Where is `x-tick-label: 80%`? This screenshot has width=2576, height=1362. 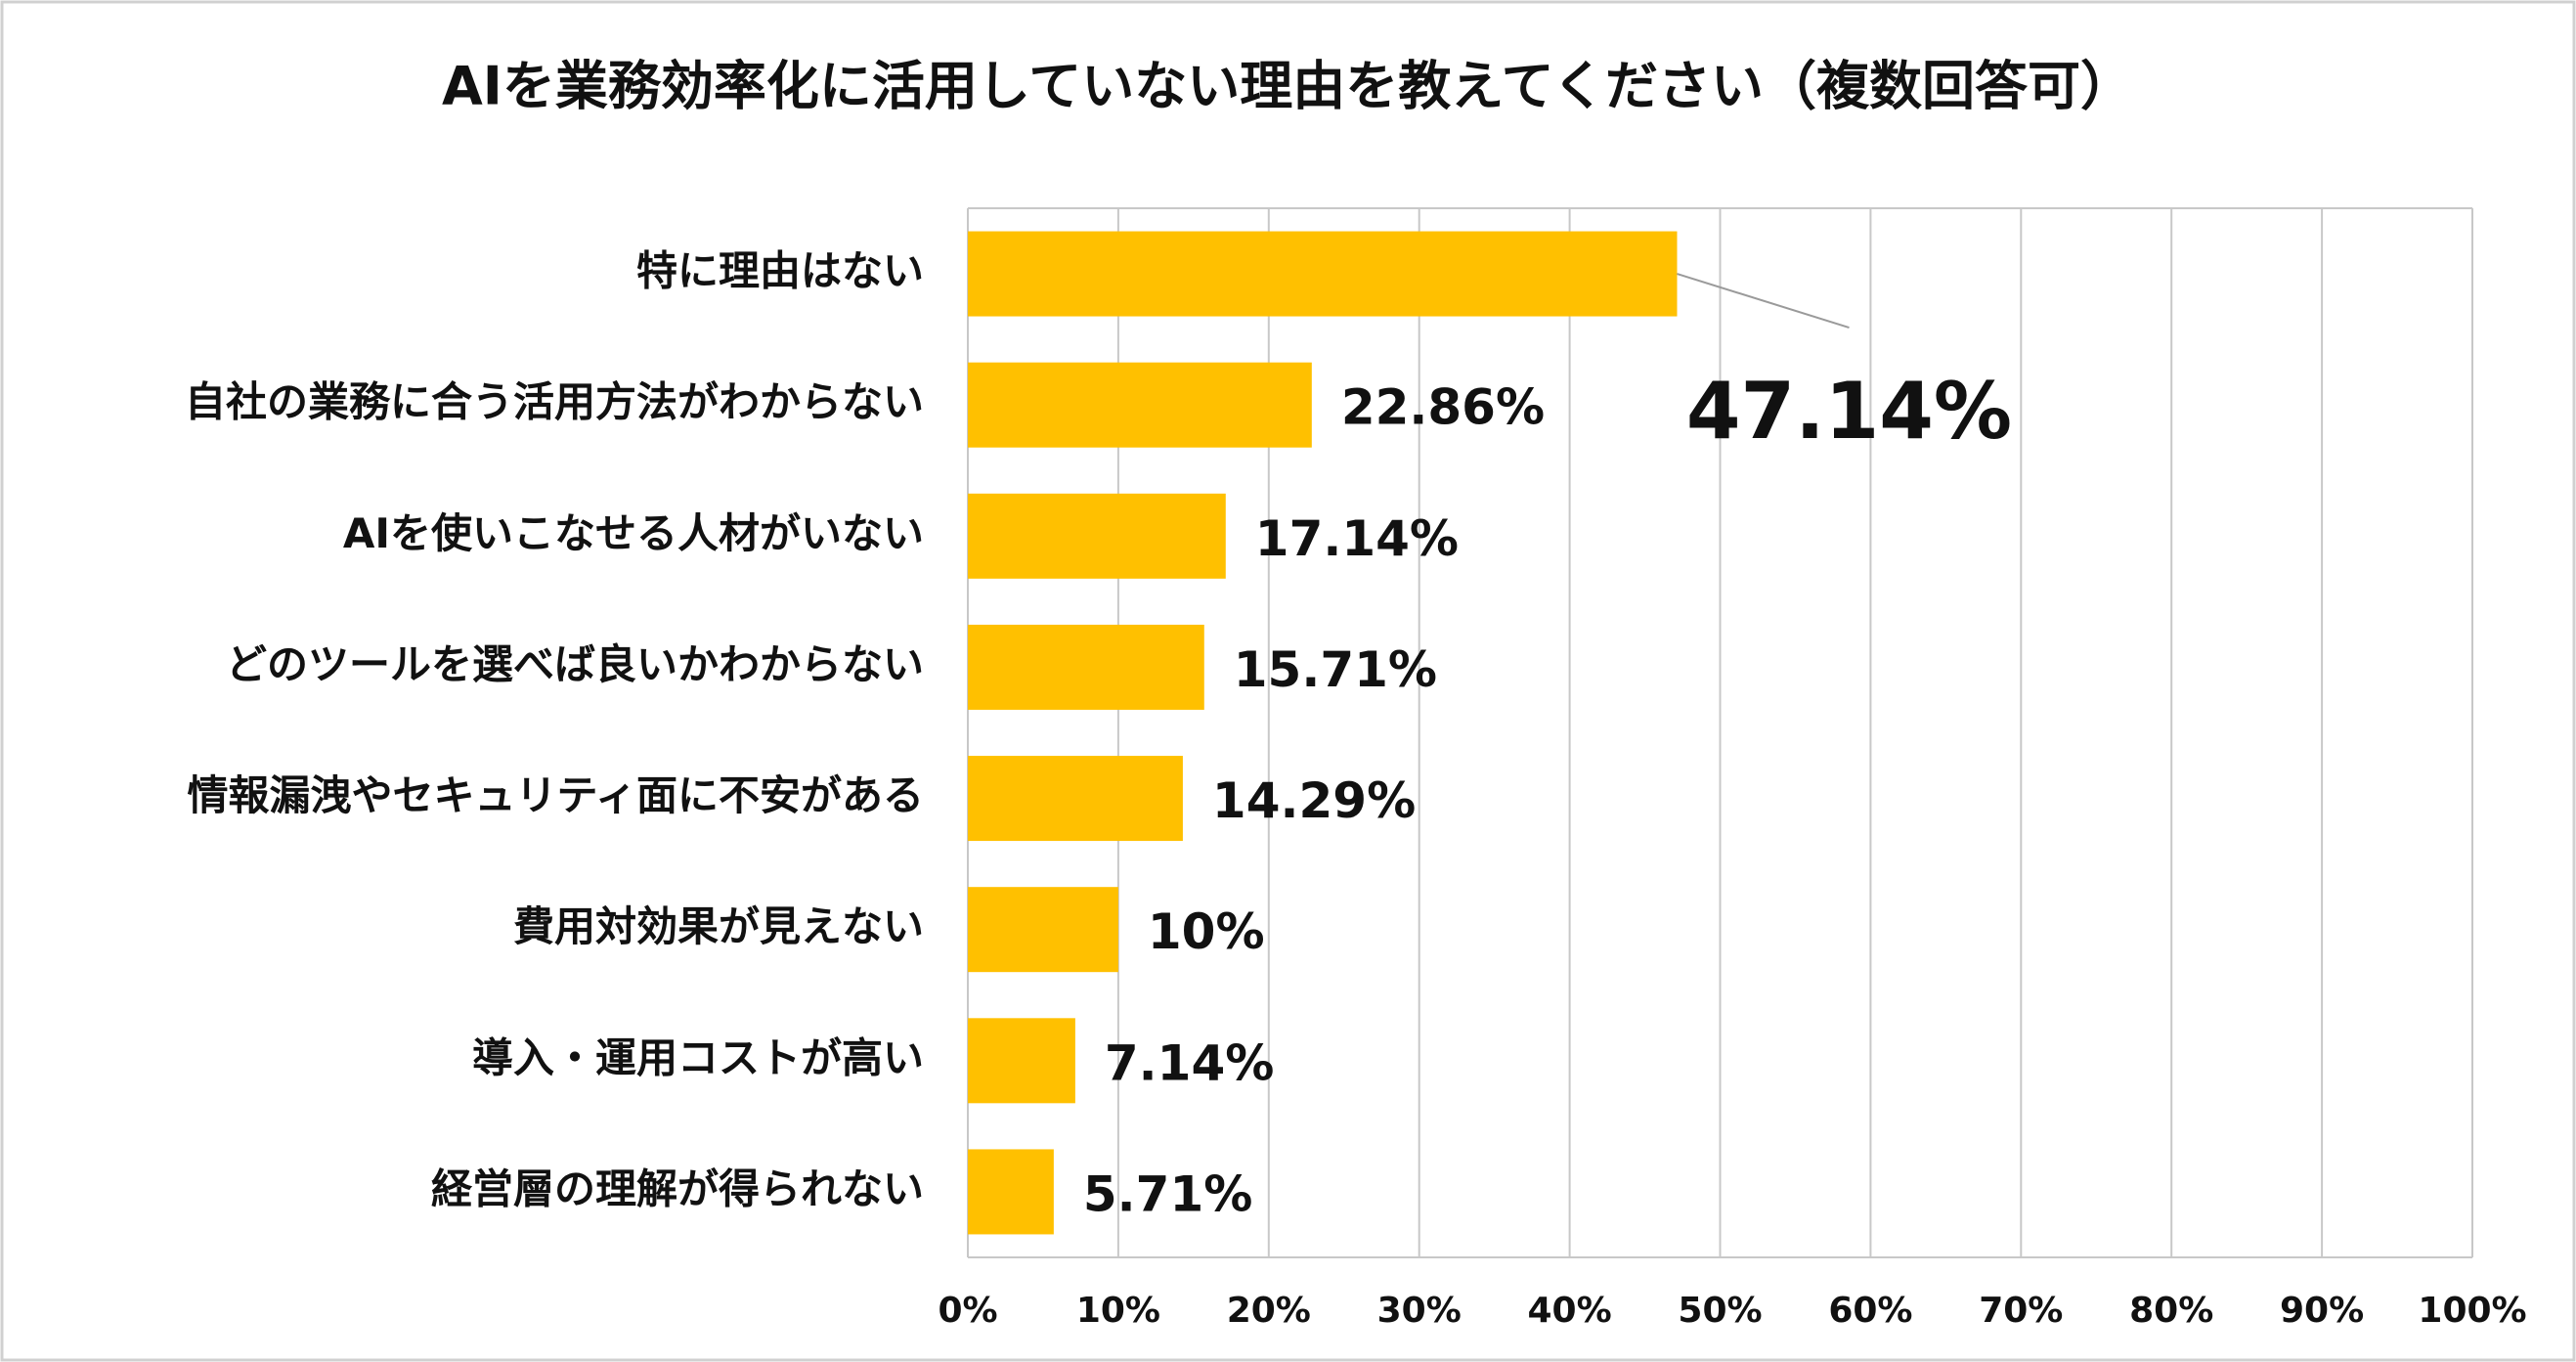
x-tick-label: 80% is located at coordinates (2171, 1311).